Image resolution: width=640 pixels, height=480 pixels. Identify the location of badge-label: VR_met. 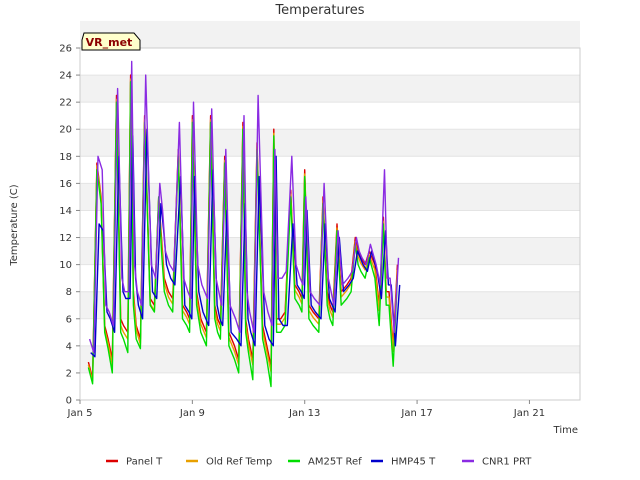
(109, 42).